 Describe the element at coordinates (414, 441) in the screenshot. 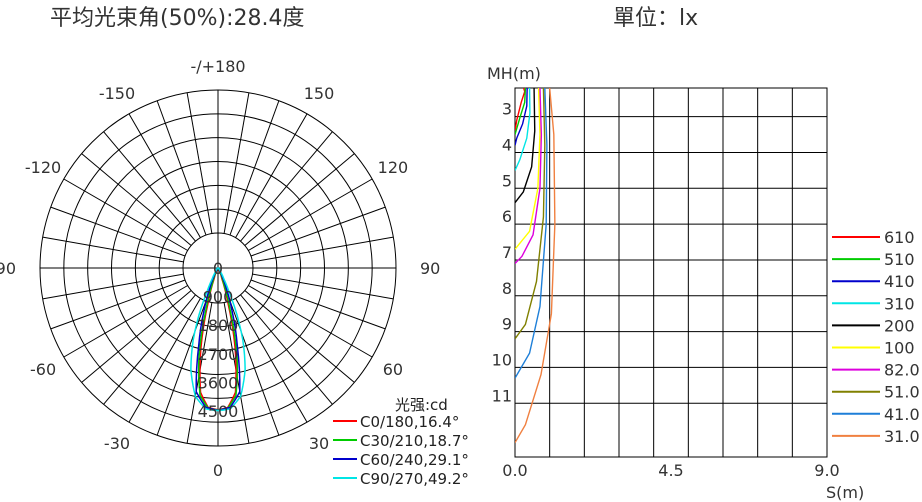

I see `polar-legend-label: C30/210,18.7°` at that location.